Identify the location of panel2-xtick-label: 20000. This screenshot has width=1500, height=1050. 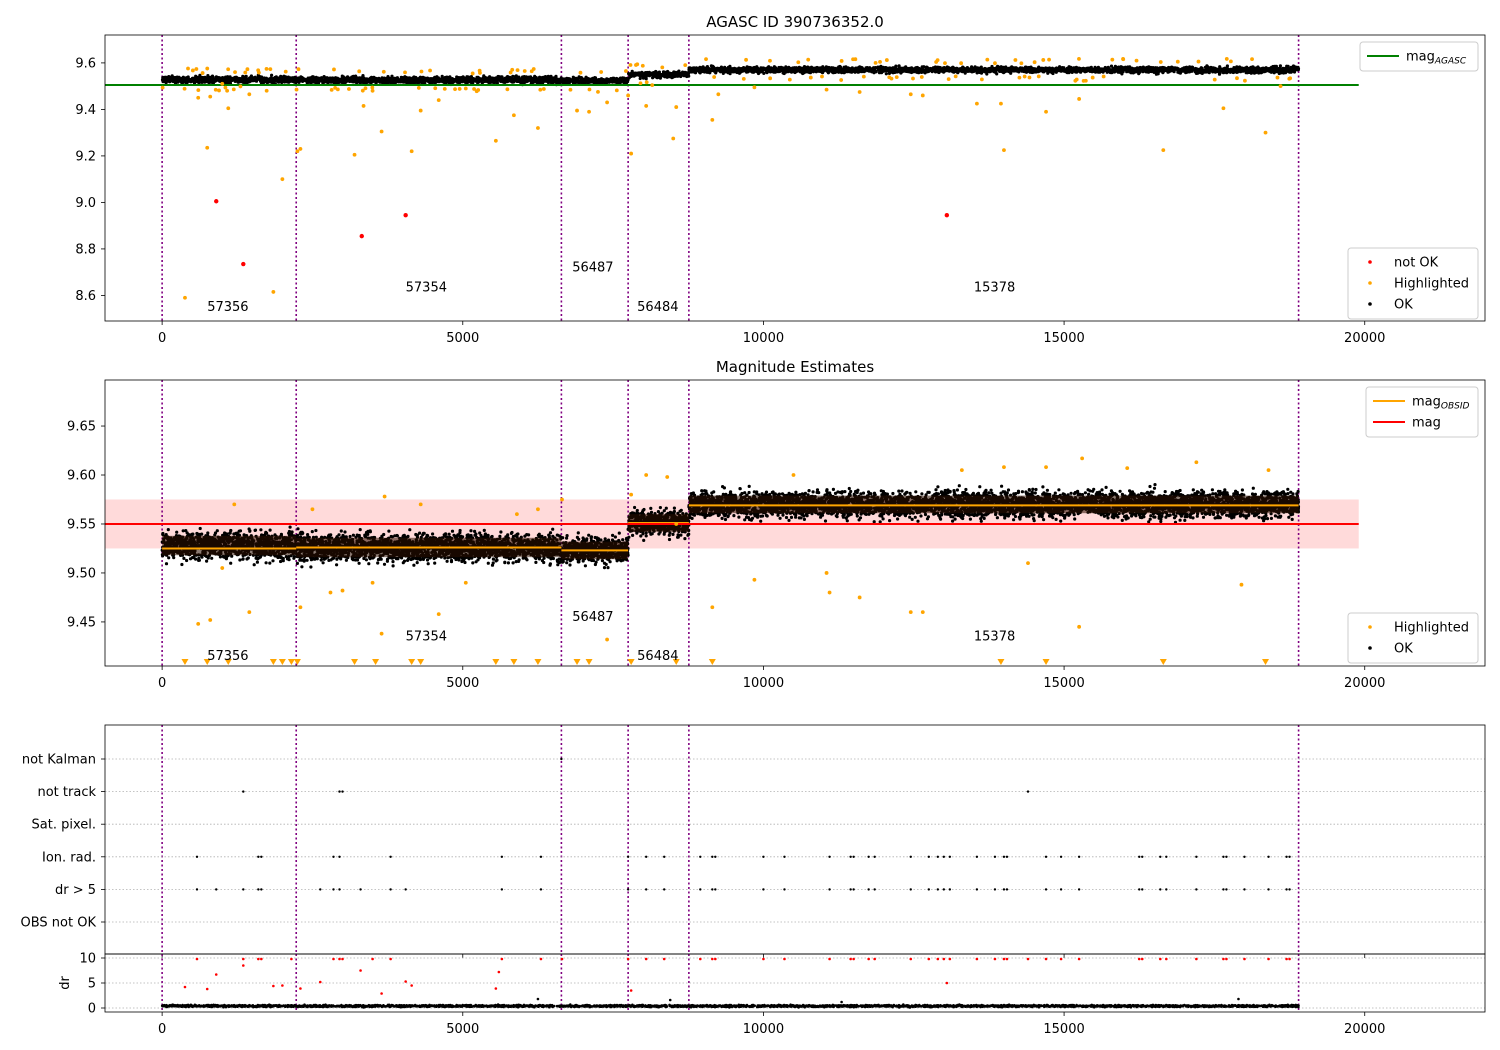
(1364, 683).